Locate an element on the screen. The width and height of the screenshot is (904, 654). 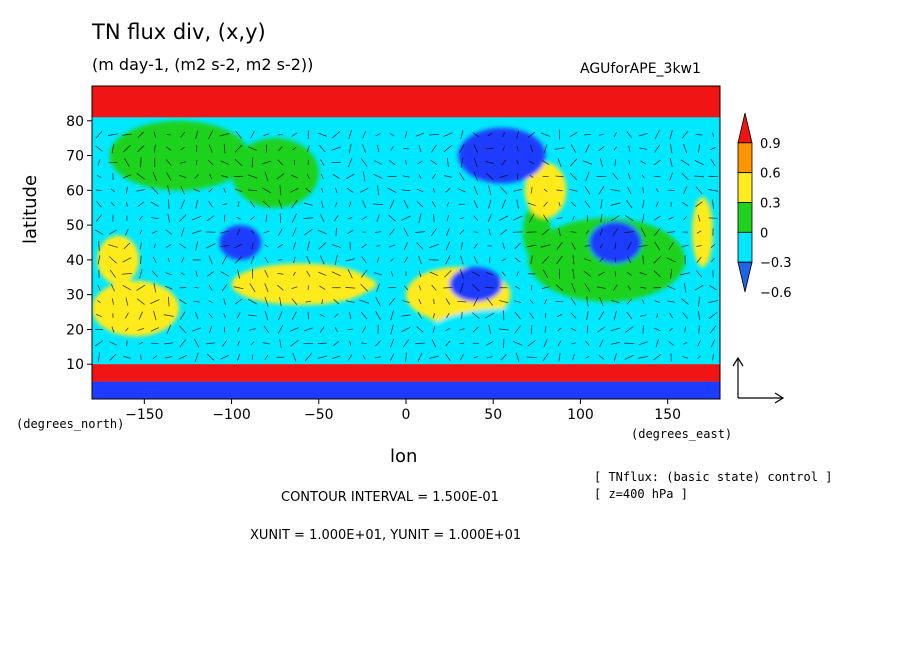
x-tick-label: 50 is located at coordinates (493, 415).